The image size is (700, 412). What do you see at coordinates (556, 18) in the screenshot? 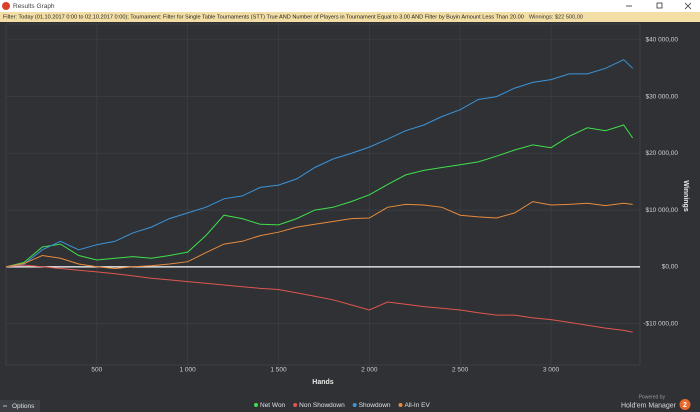
I see `filter-winnings: Winnings: $22 500,00` at bounding box center [556, 18].